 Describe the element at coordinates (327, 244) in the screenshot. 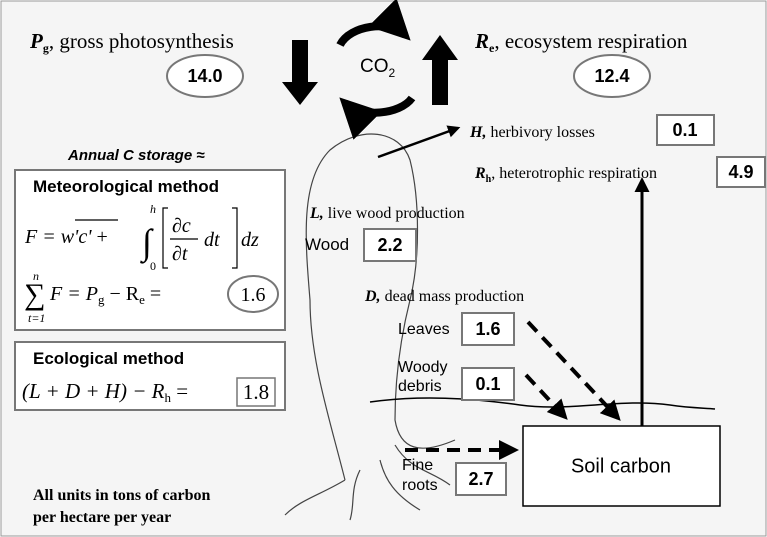

I see `item-label: Wood` at that location.